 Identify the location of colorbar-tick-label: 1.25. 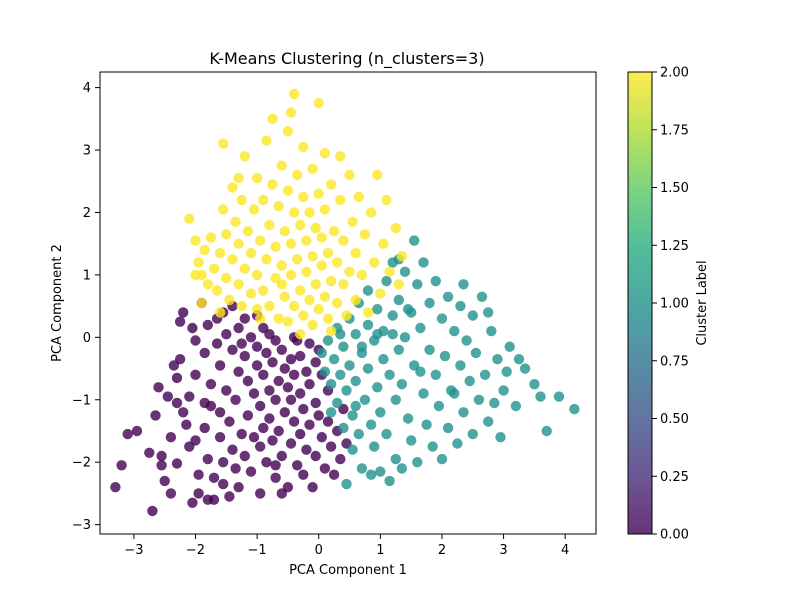
(674, 246).